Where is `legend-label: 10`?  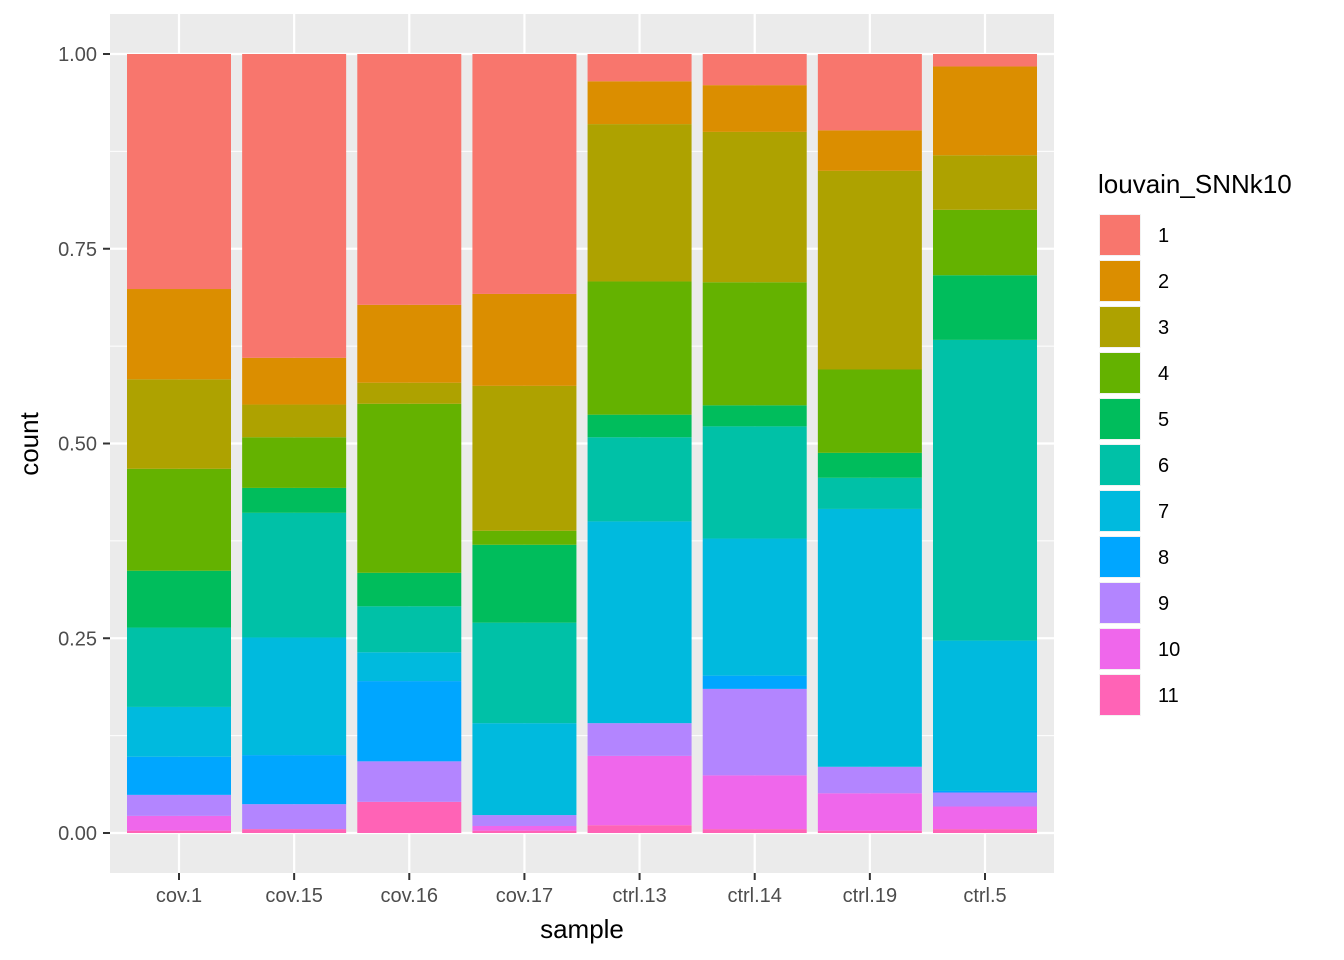
legend-label: 10 is located at coordinates (1169, 650).